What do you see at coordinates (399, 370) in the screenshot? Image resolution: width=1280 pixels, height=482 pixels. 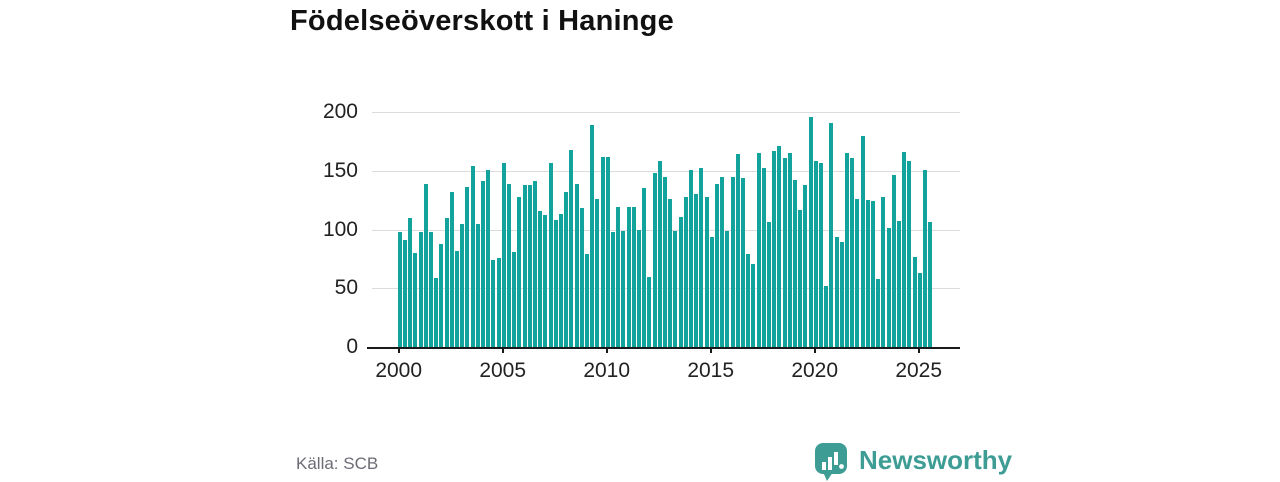 I see `x-axis-label-2000: 2000` at bounding box center [399, 370].